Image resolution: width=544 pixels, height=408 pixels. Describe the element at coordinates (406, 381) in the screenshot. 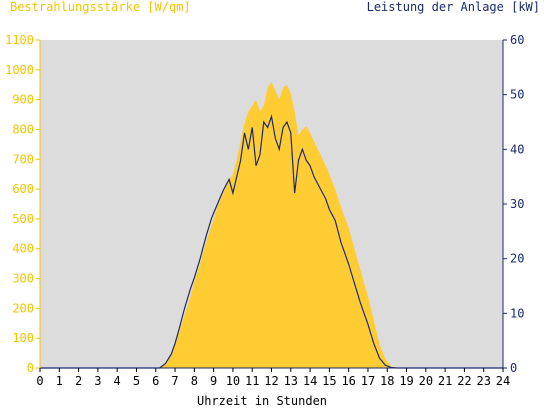

I see `x-tick-label: 19` at that location.